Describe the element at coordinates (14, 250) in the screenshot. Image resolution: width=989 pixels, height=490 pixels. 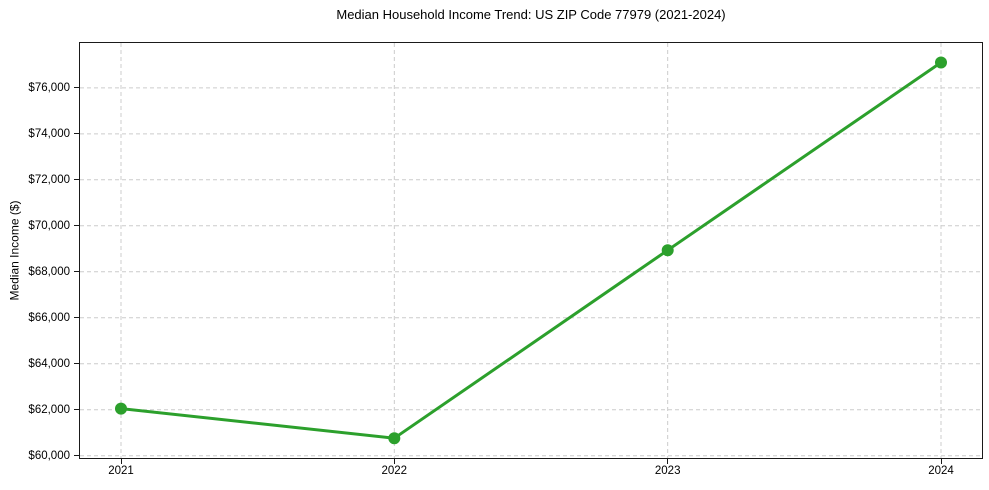
I see `y-axis-title: Median Income ($)` at that location.